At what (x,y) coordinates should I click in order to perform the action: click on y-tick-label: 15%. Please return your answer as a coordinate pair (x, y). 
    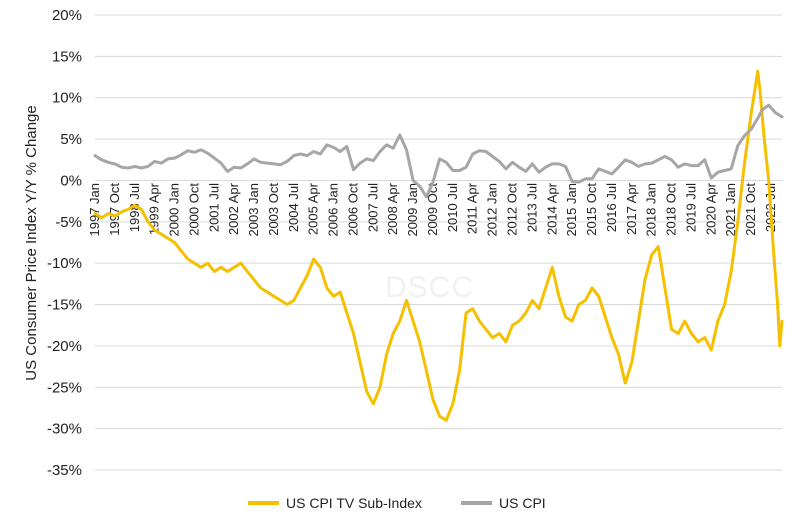
    Looking at the image, I should click on (67, 56).